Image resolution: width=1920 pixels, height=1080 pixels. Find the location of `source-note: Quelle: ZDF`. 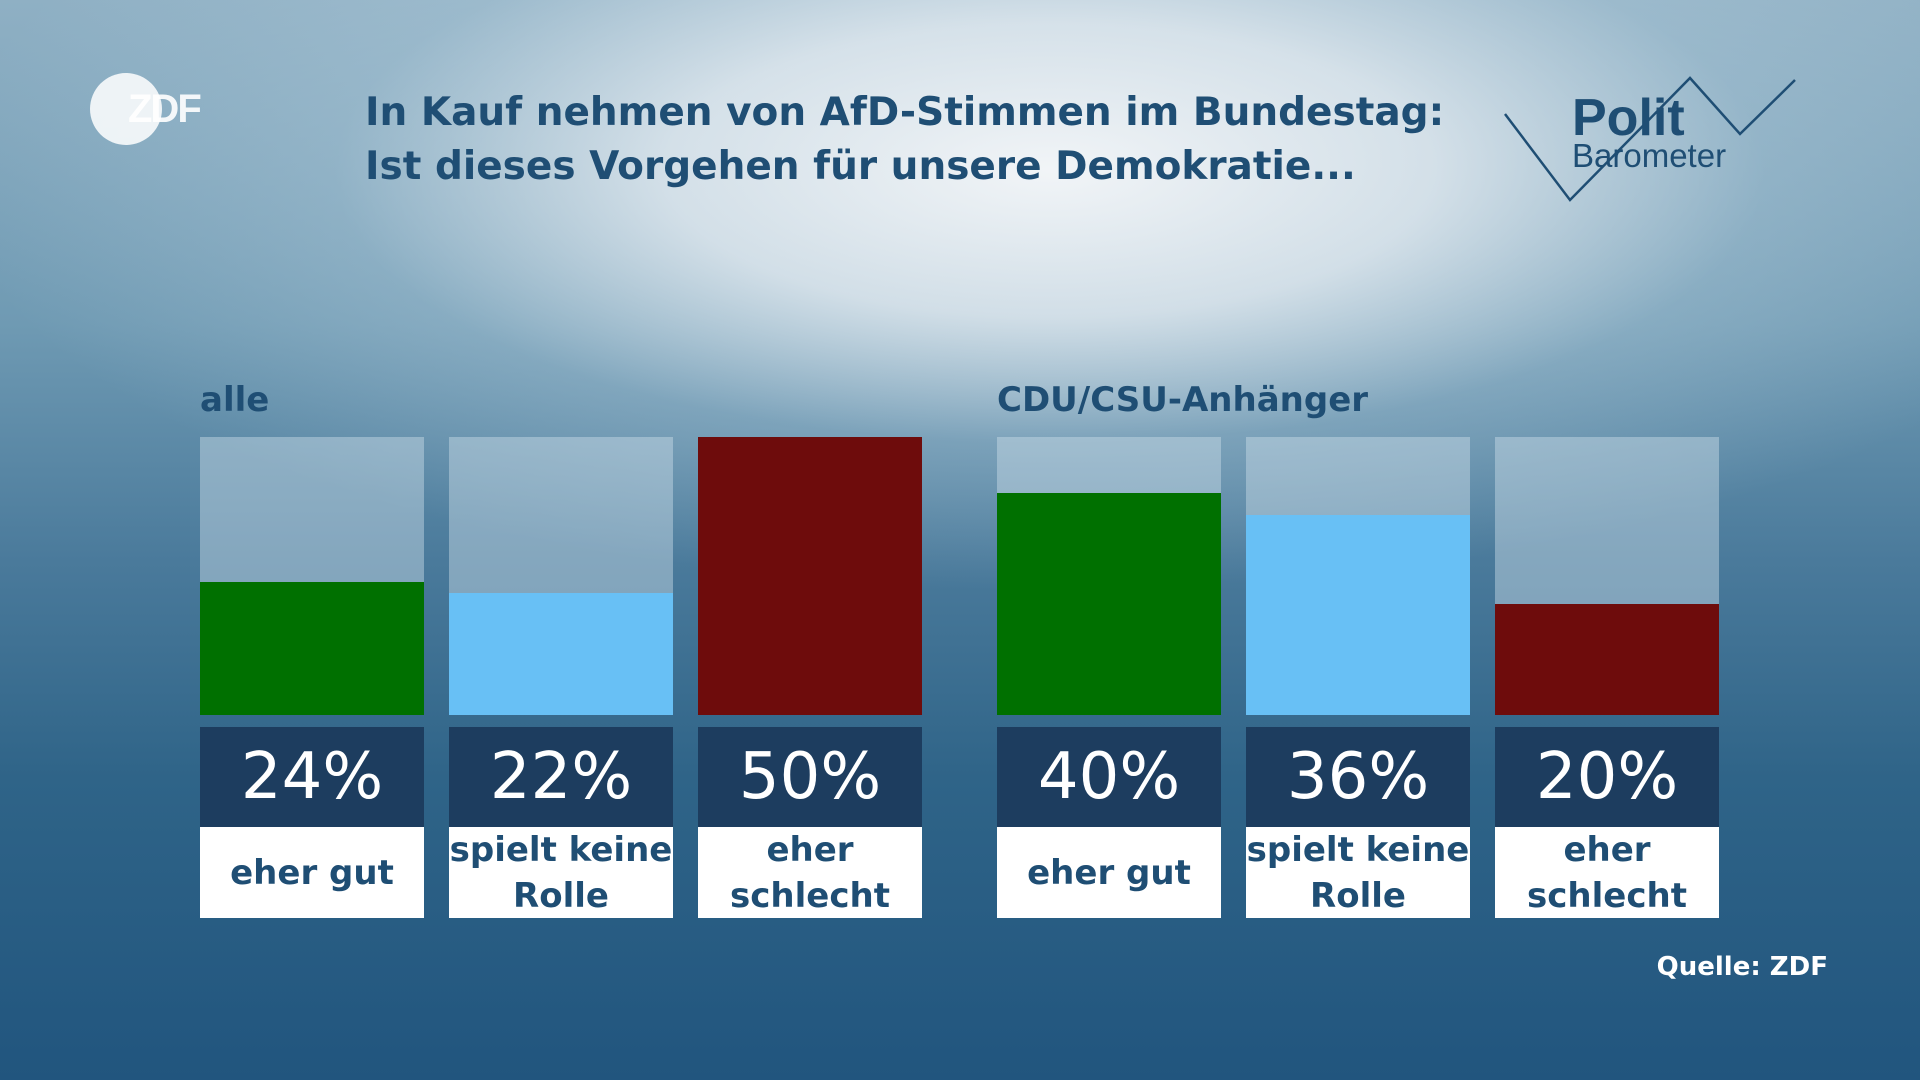

source-note: Quelle: ZDF is located at coordinates (1742, 967).